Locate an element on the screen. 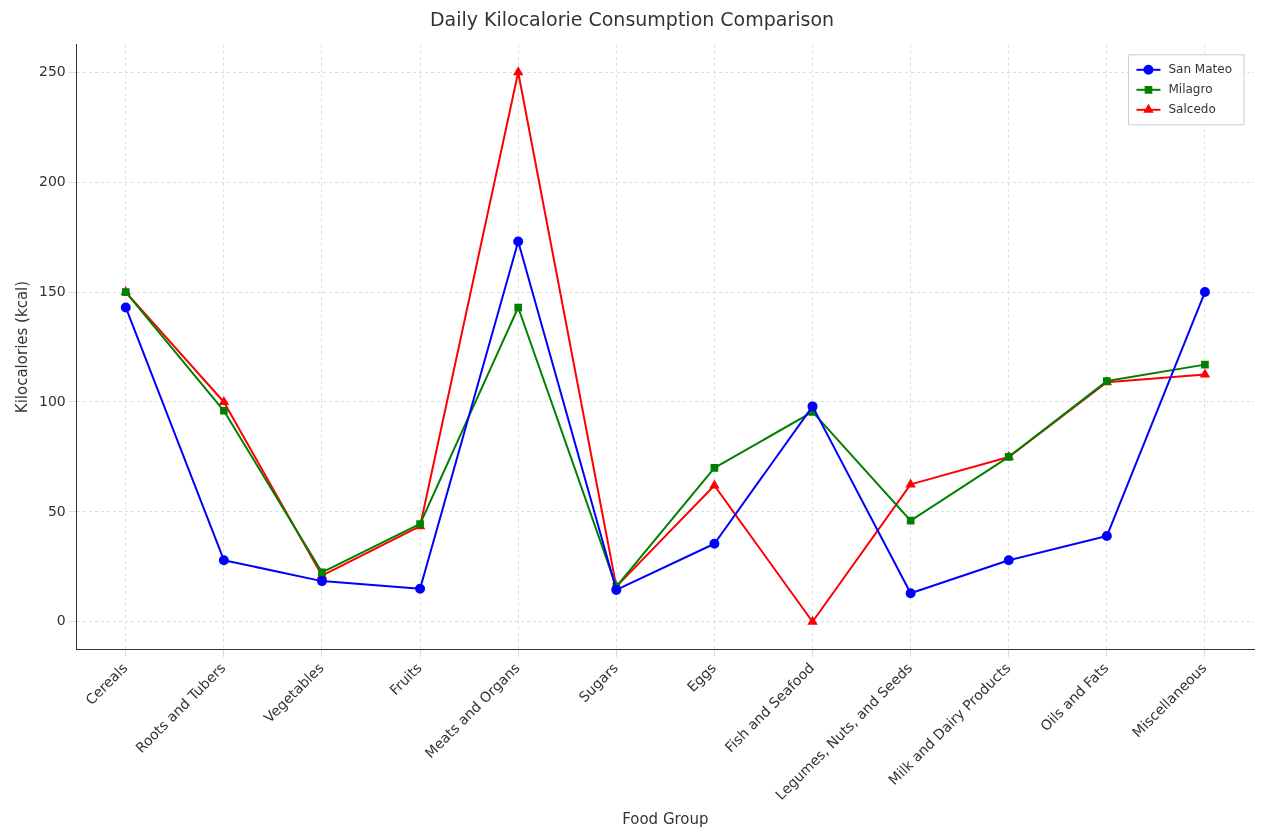 The height and width of the screenshot is (838, 1264). y-tick-label: 200 is located at coordinates (52, 180).